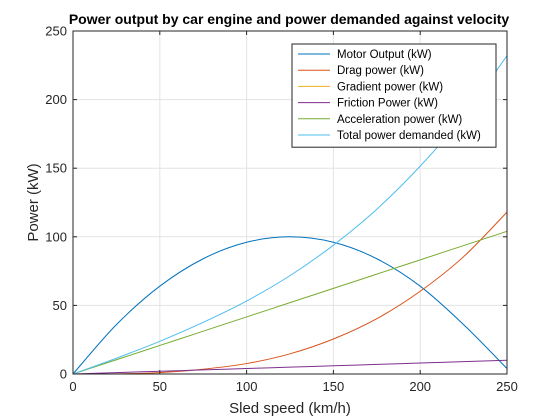 This screenshot has height=420, width=560. Describe the element at coordinates (56, 236) in the screenshot. I see `y-tick-label: 100` at that location.